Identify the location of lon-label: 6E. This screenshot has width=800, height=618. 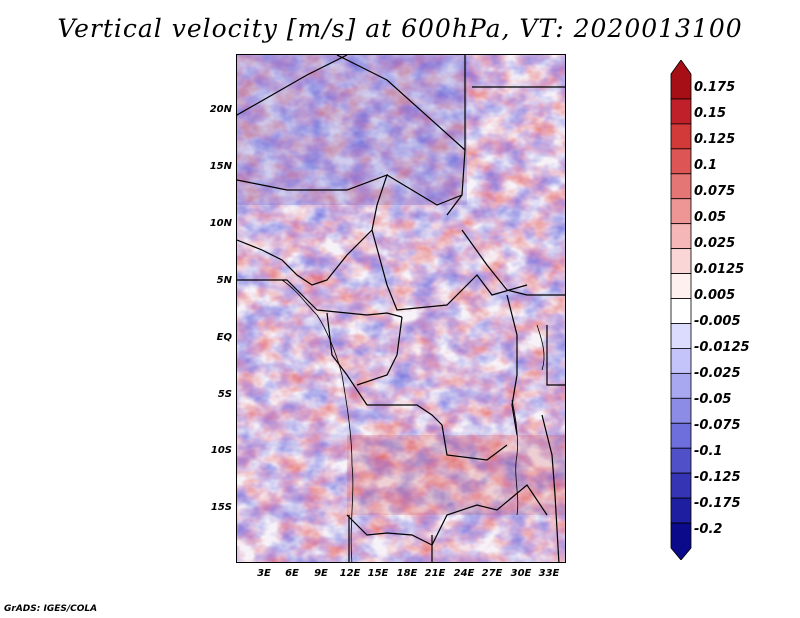
(292, 573).